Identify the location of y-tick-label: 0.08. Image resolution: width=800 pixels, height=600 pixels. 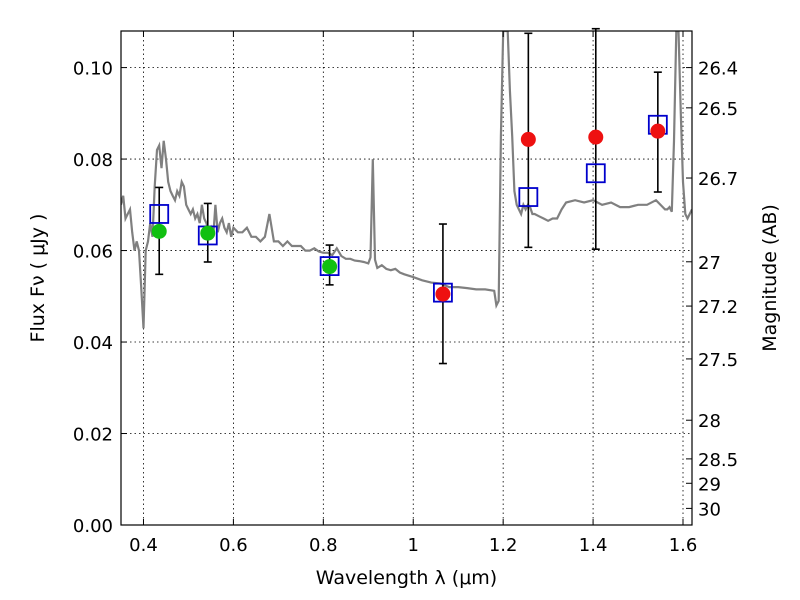
(93, 160).